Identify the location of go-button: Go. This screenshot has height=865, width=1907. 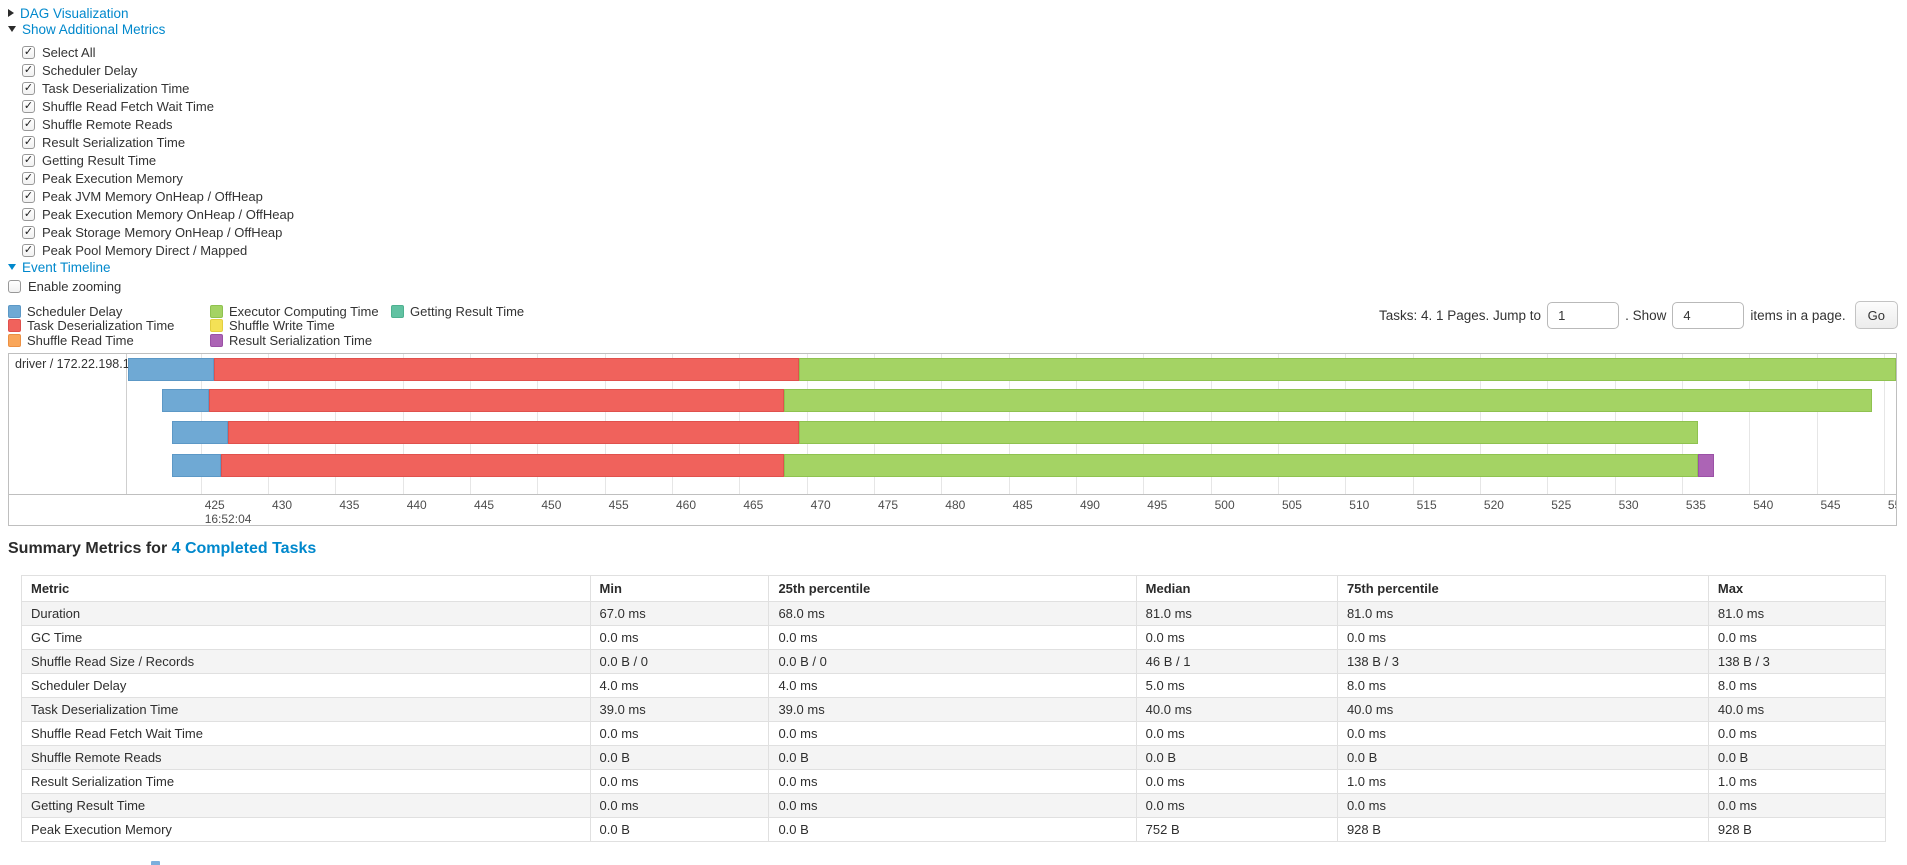
(1876, 315).